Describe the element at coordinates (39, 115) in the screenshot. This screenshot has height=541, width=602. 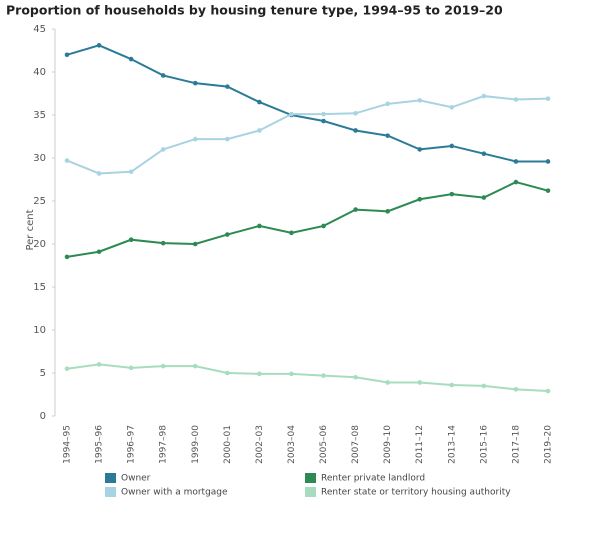
I see `y-tick-label: 35` at that location.